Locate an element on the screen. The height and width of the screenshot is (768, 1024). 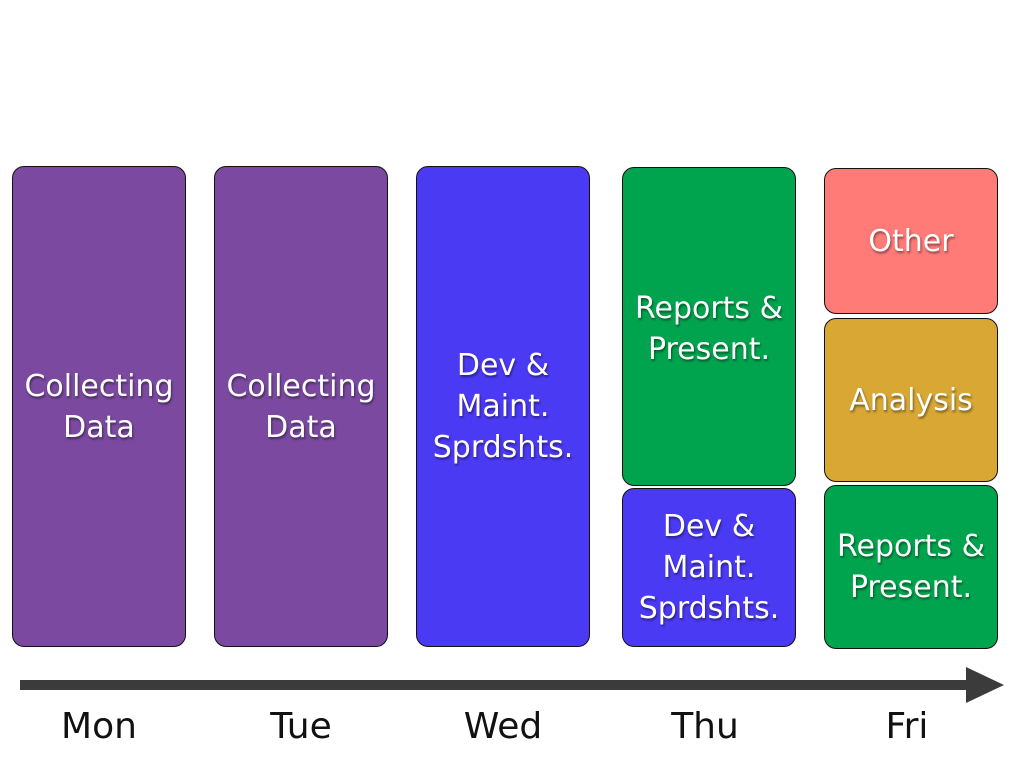
arrow-head is located at coordinates (985, 685).